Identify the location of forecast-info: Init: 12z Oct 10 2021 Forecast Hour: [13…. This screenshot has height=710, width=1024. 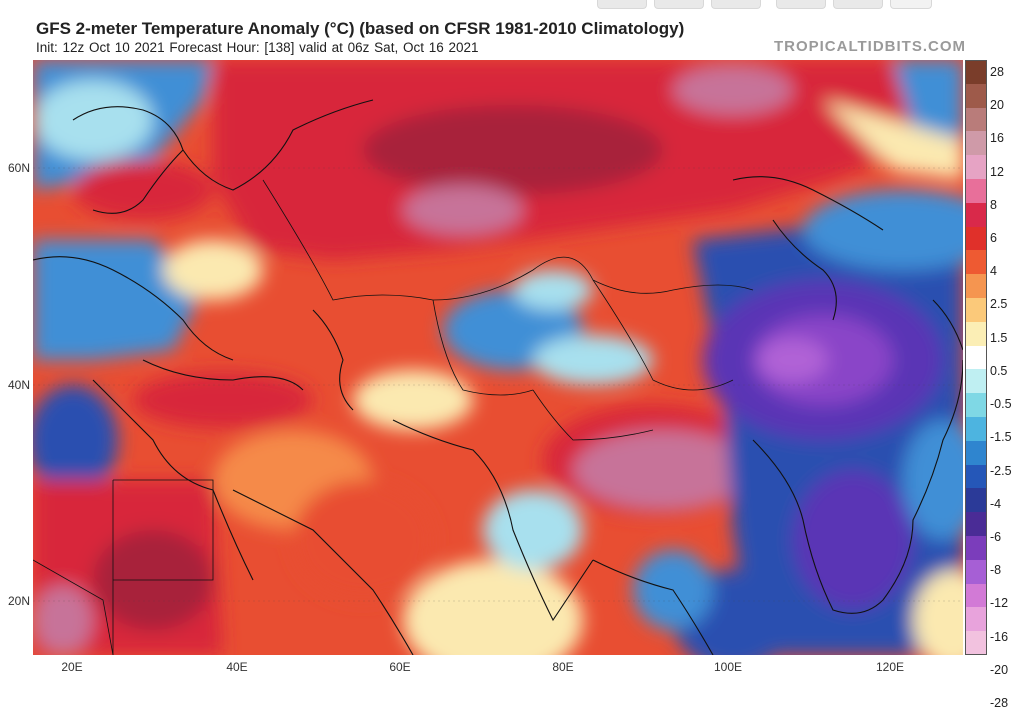
(257, 47).